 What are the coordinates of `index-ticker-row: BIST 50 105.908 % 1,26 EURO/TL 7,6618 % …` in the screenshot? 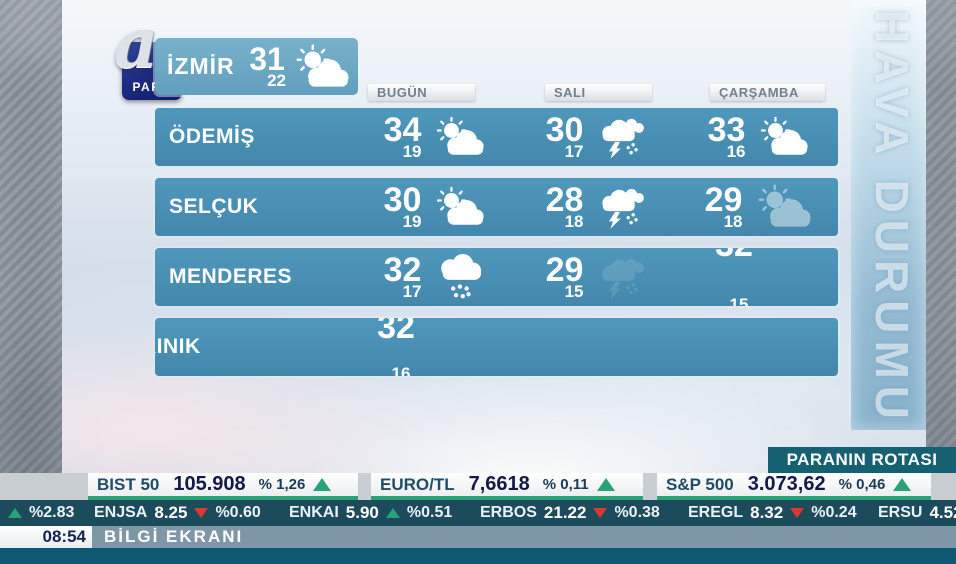 It's located at (478, 486).